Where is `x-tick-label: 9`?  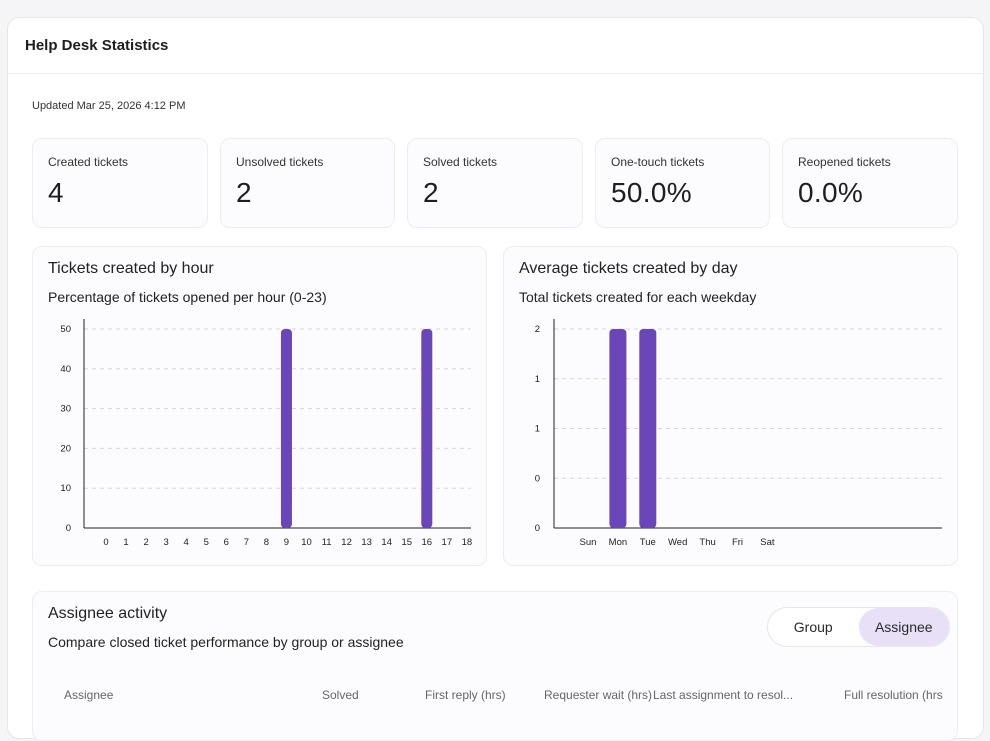 x-tick-label: 9 is located at coordinates (286, 542).